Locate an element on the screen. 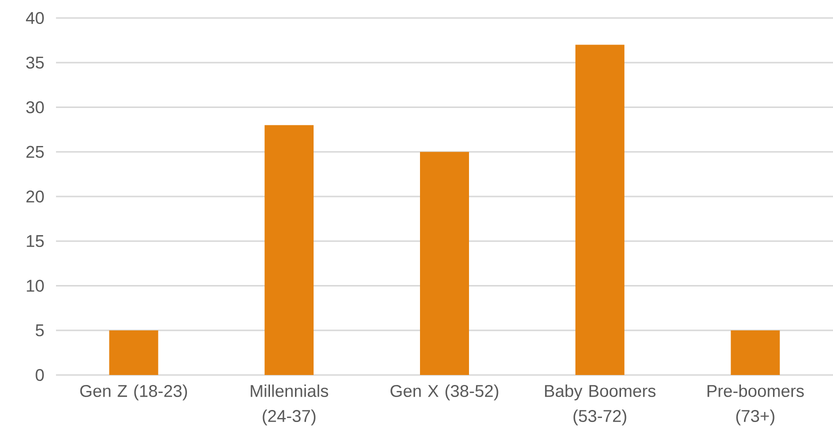 The width and height of the screenshot is (833, 446). x-tick-label: Baby Boomers (53-72) is located at coordinates (600, 405).